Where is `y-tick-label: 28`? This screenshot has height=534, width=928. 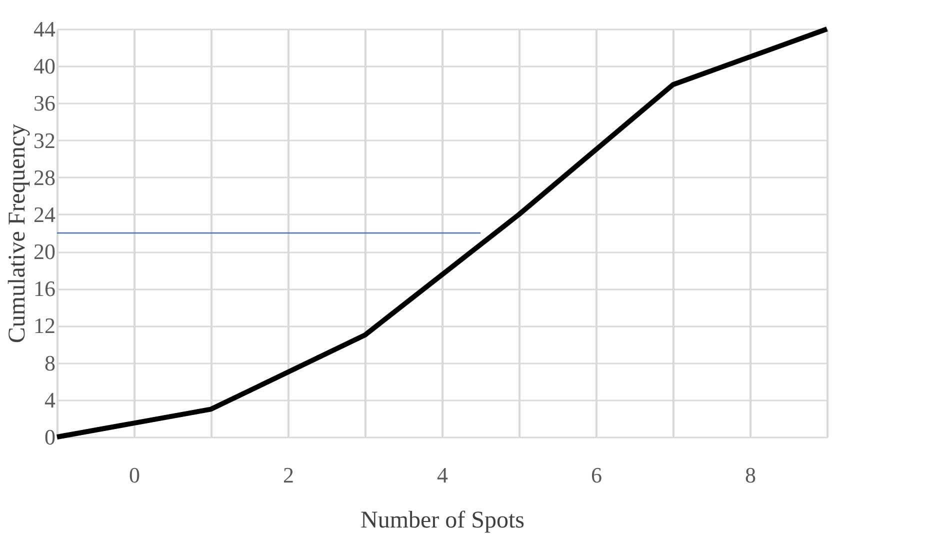
y-tick-label: 28 is located at coordinates (45, 177).